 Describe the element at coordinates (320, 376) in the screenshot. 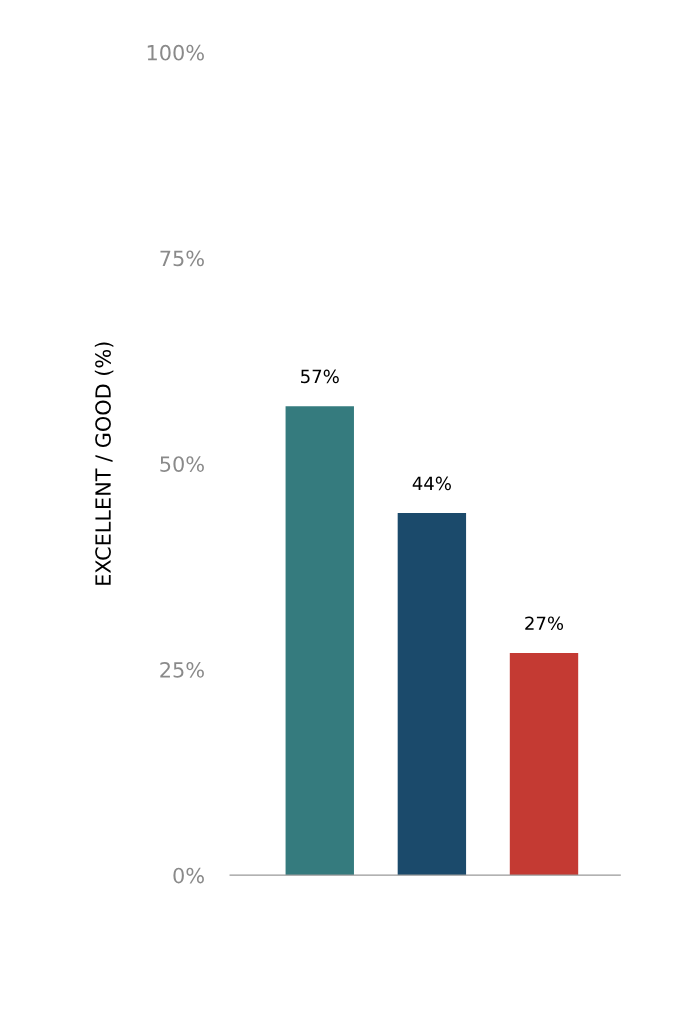

I see `data-label: 57%` at that location.